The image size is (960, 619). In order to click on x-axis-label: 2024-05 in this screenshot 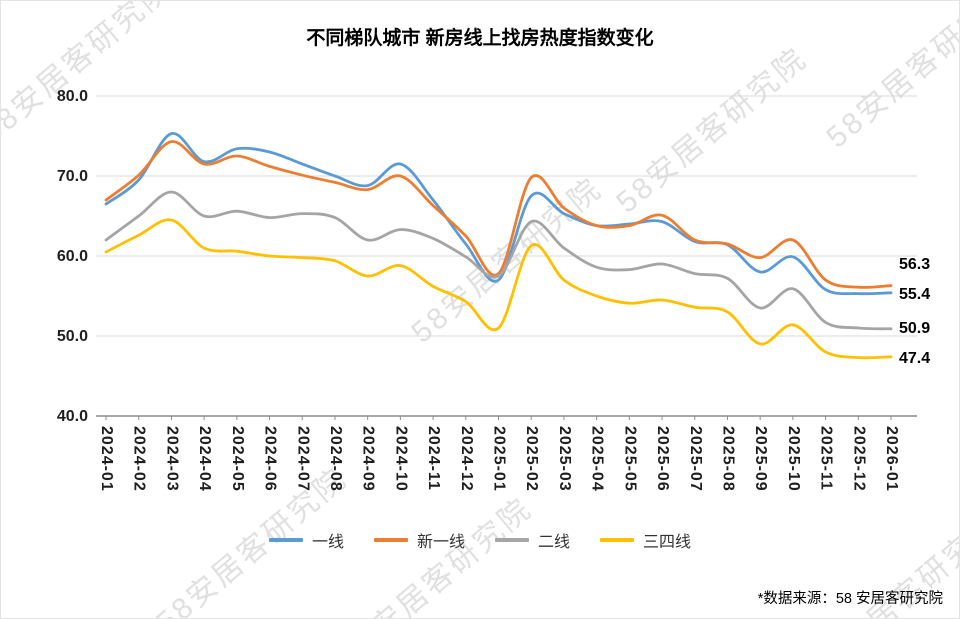, I will do `click(237, 459)`.